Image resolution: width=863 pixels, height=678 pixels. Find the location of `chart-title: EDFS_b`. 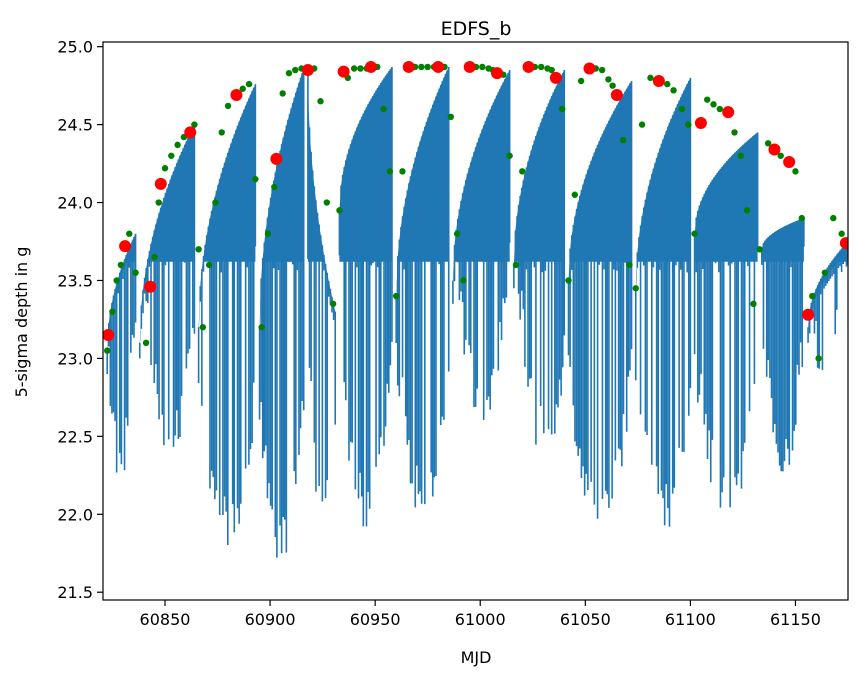

chart-title: EDFS_b is located at coordinates (476, 29).